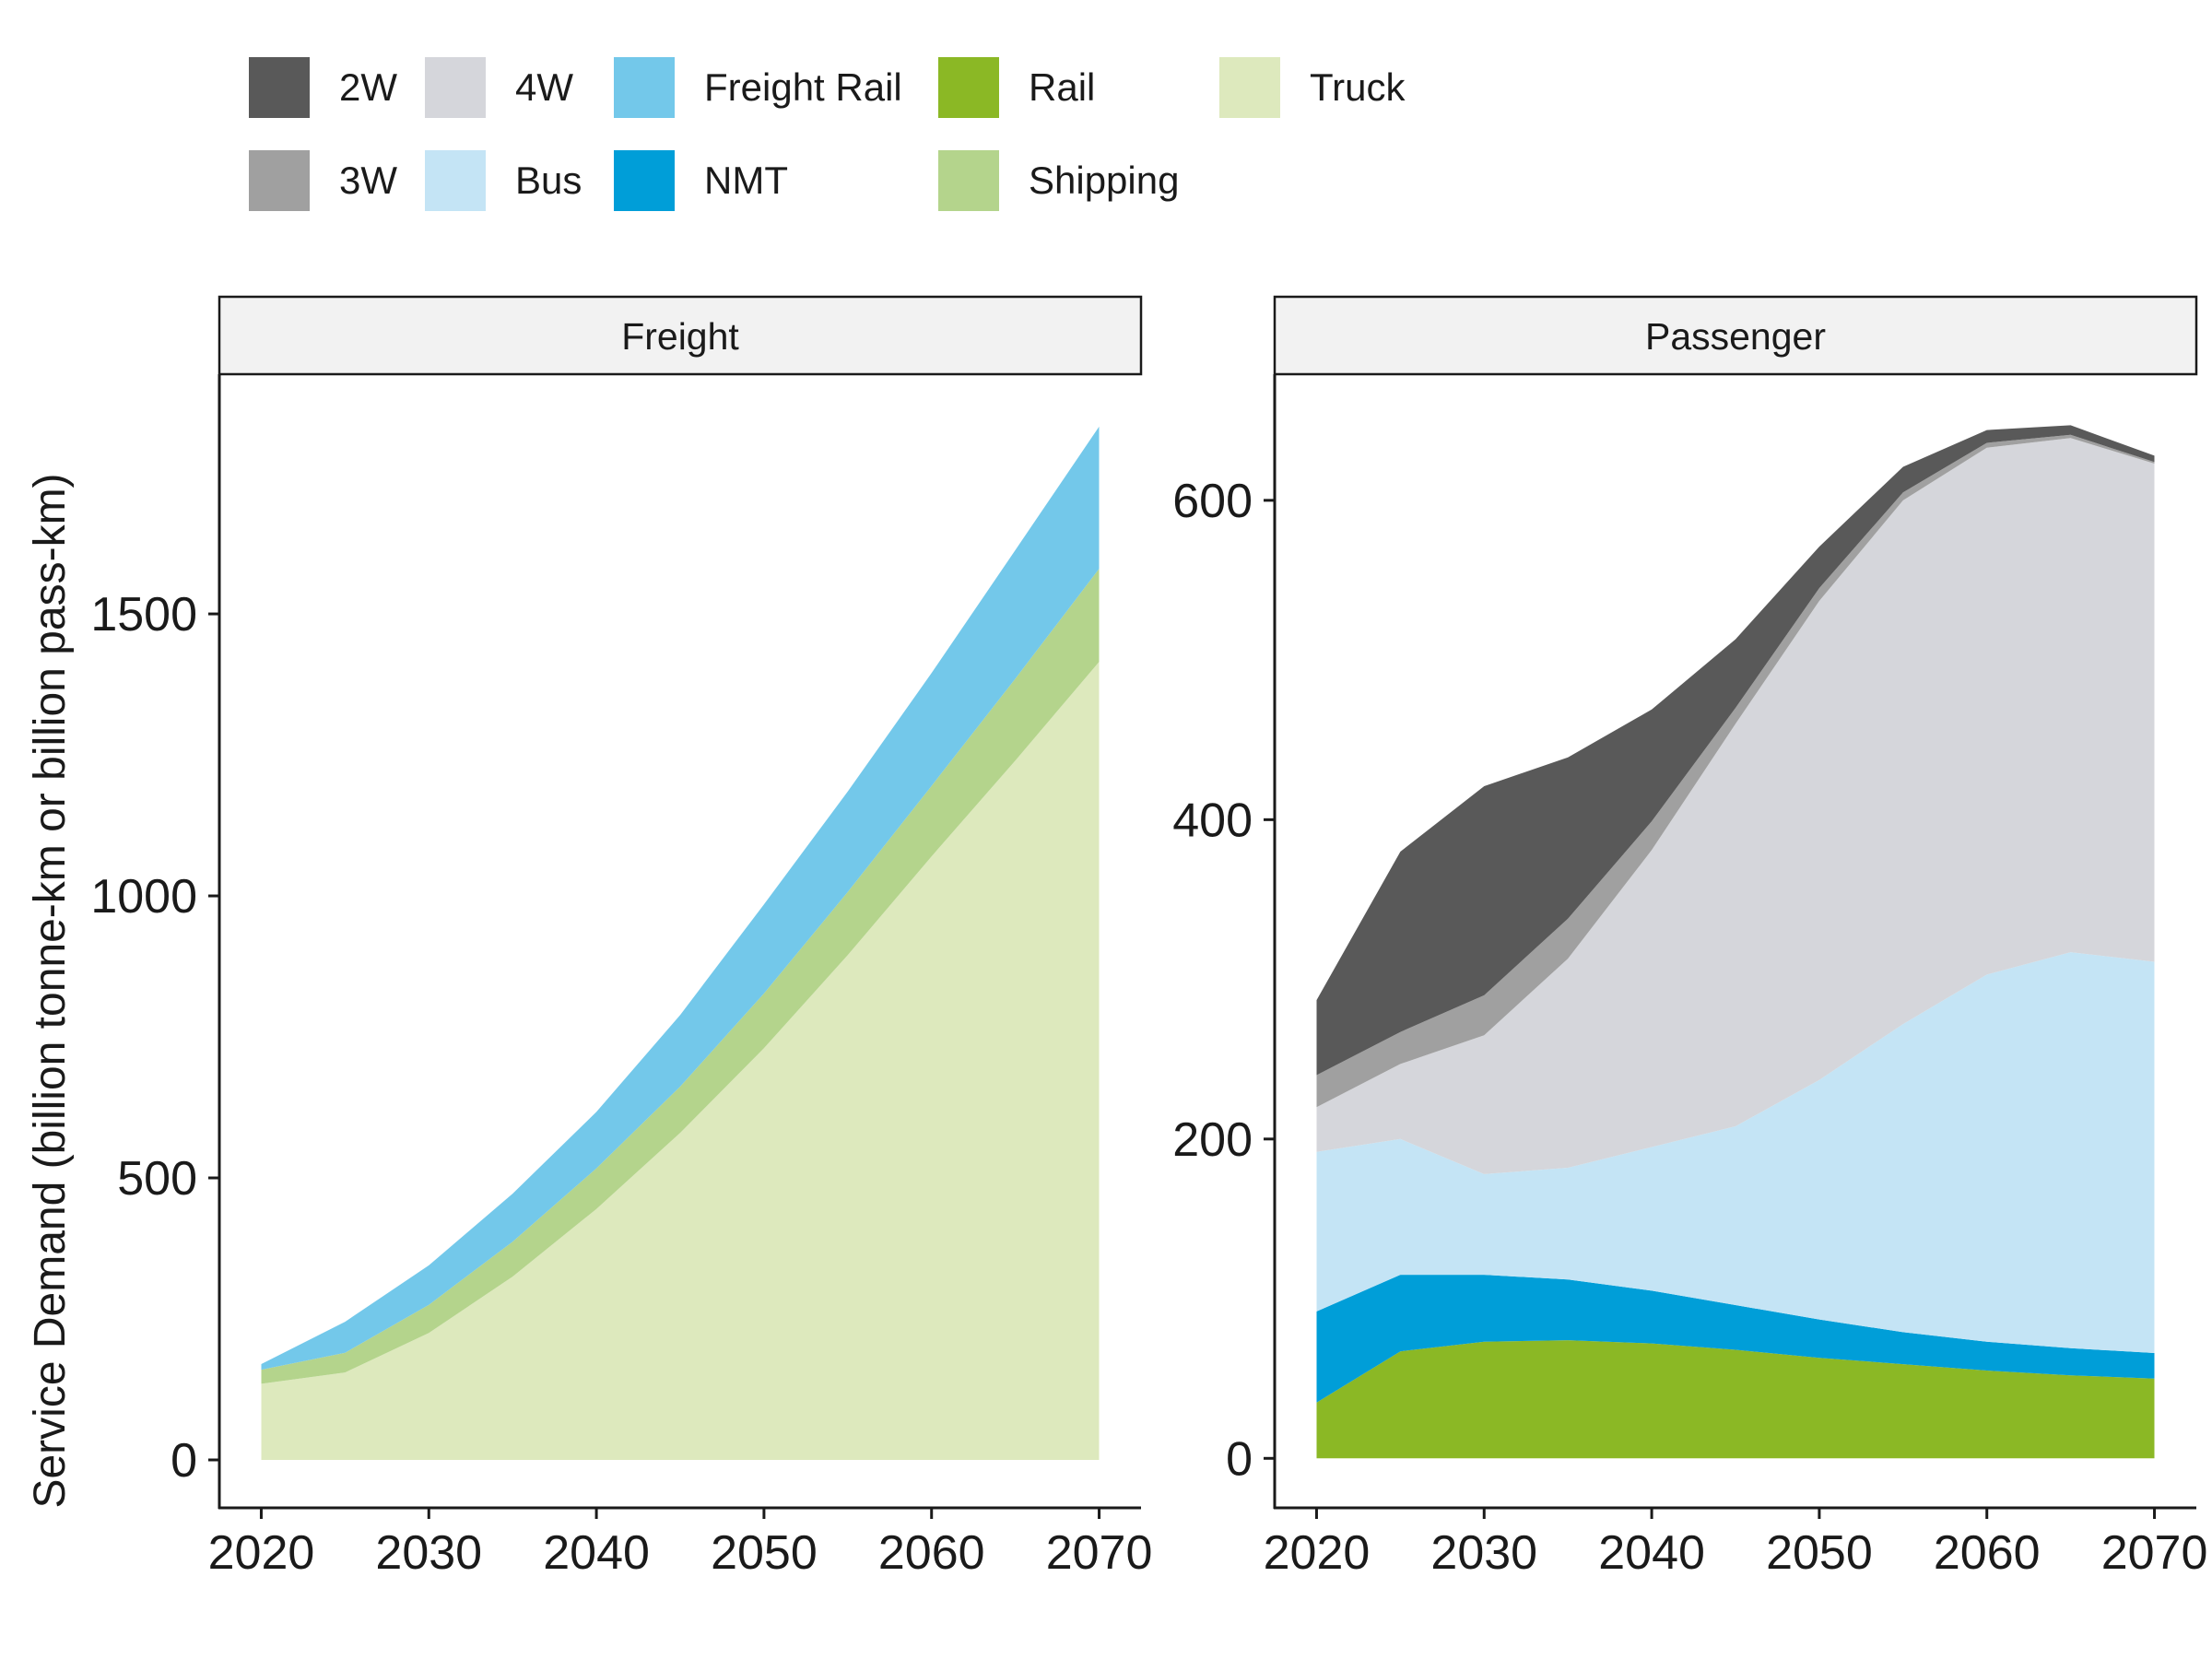  I want to click on y-tick-label: 500, so click(157, 1179).